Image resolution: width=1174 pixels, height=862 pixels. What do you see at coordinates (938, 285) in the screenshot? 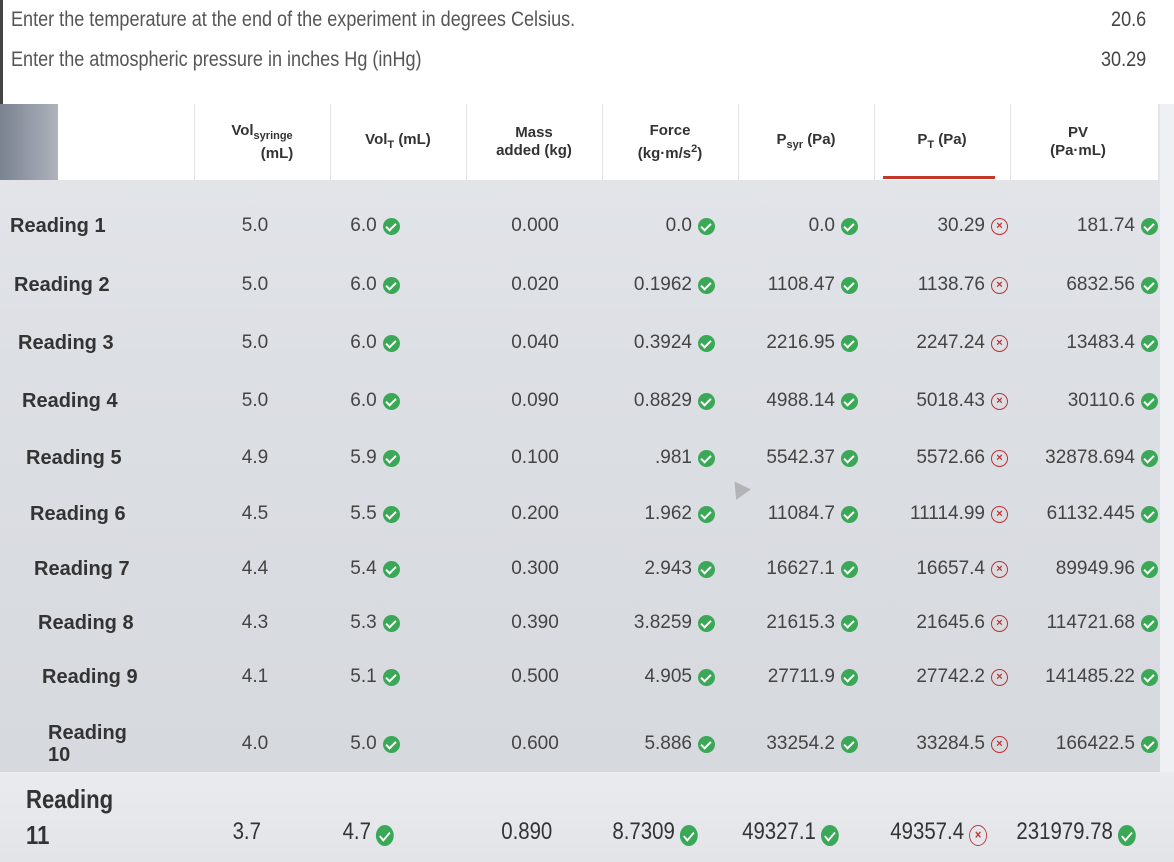
I see `cell-pt: 1138.76 ×` at bounding box center [938, 285].